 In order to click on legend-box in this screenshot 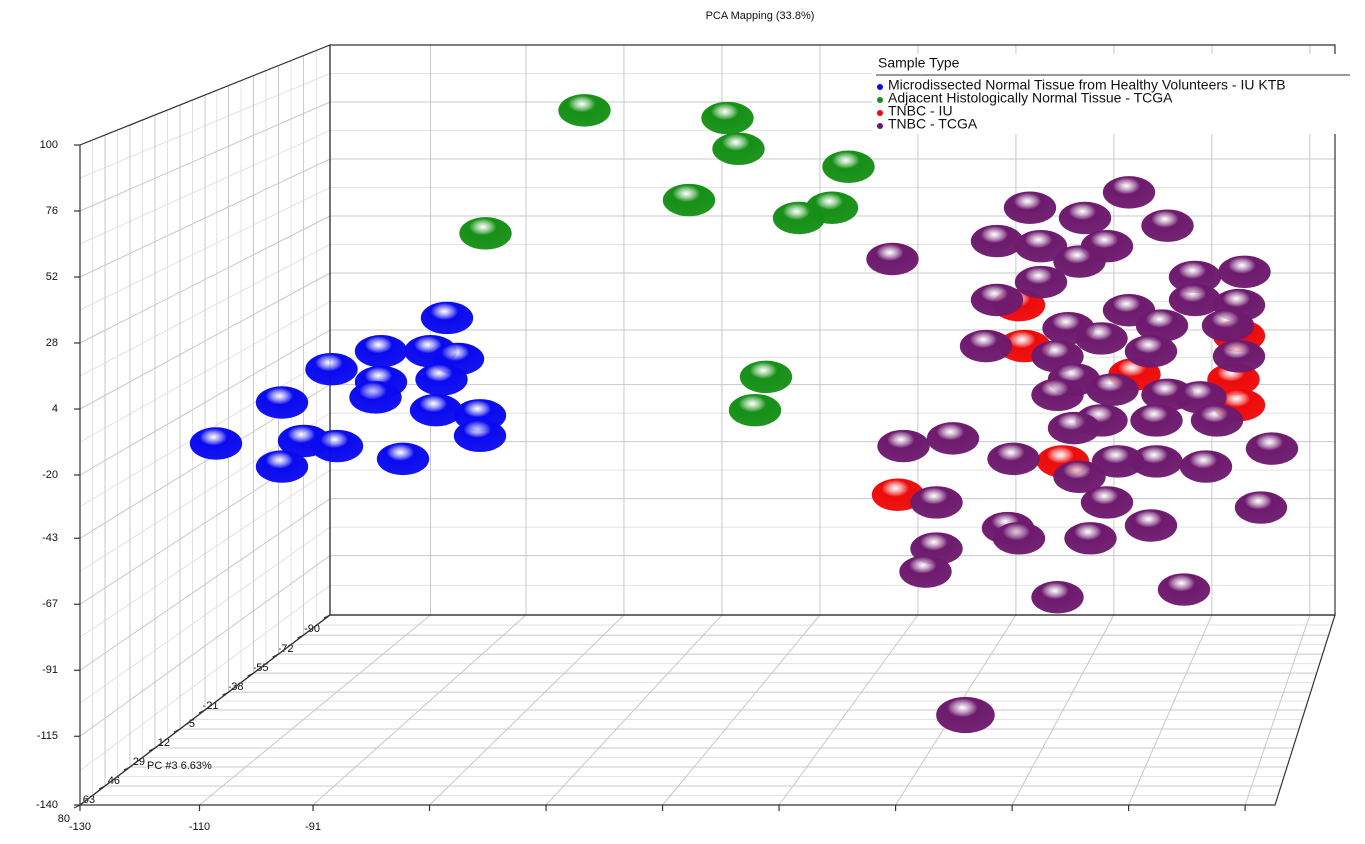, I will do `click(1111, 94)`.